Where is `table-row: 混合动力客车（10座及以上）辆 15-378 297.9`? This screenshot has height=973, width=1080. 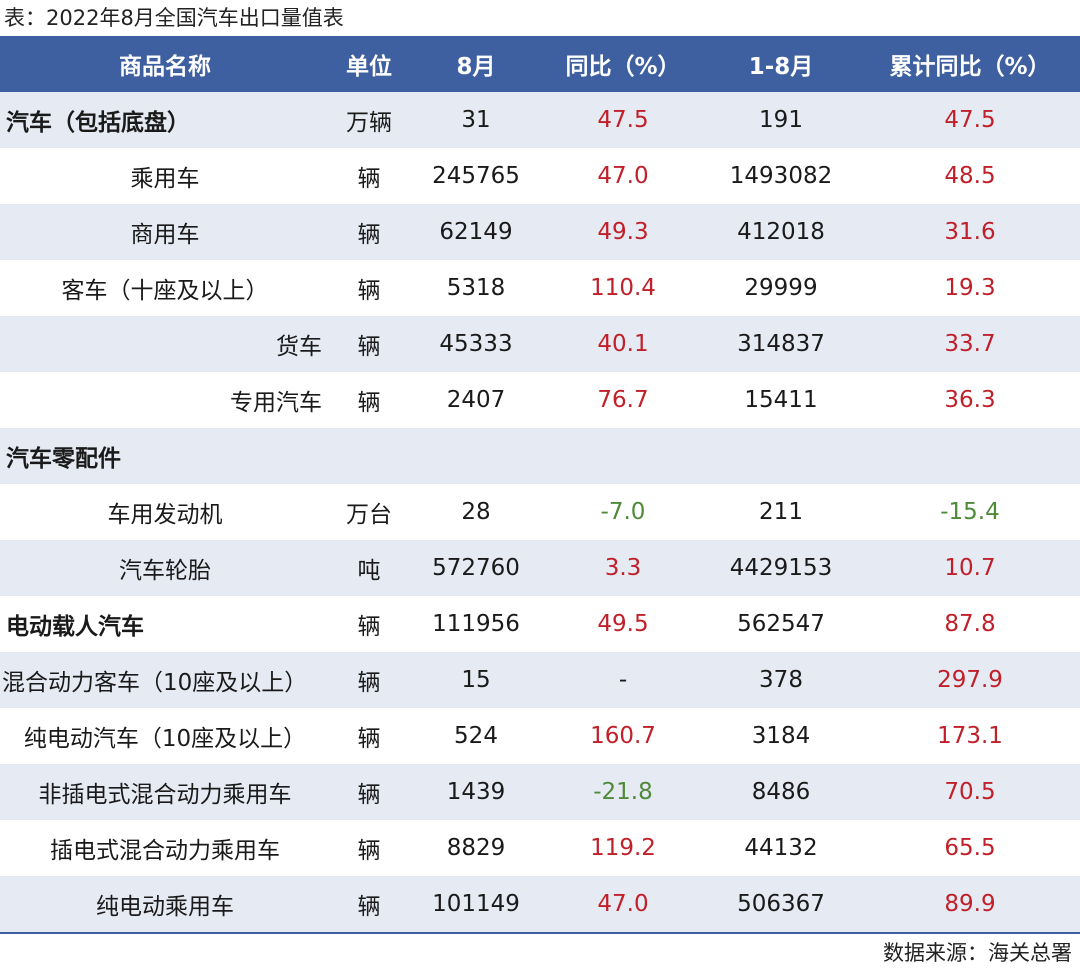 table-row: 混合动力客车（10座及以上）辆 15-378 297.9 is located at coordinates (540, 680).